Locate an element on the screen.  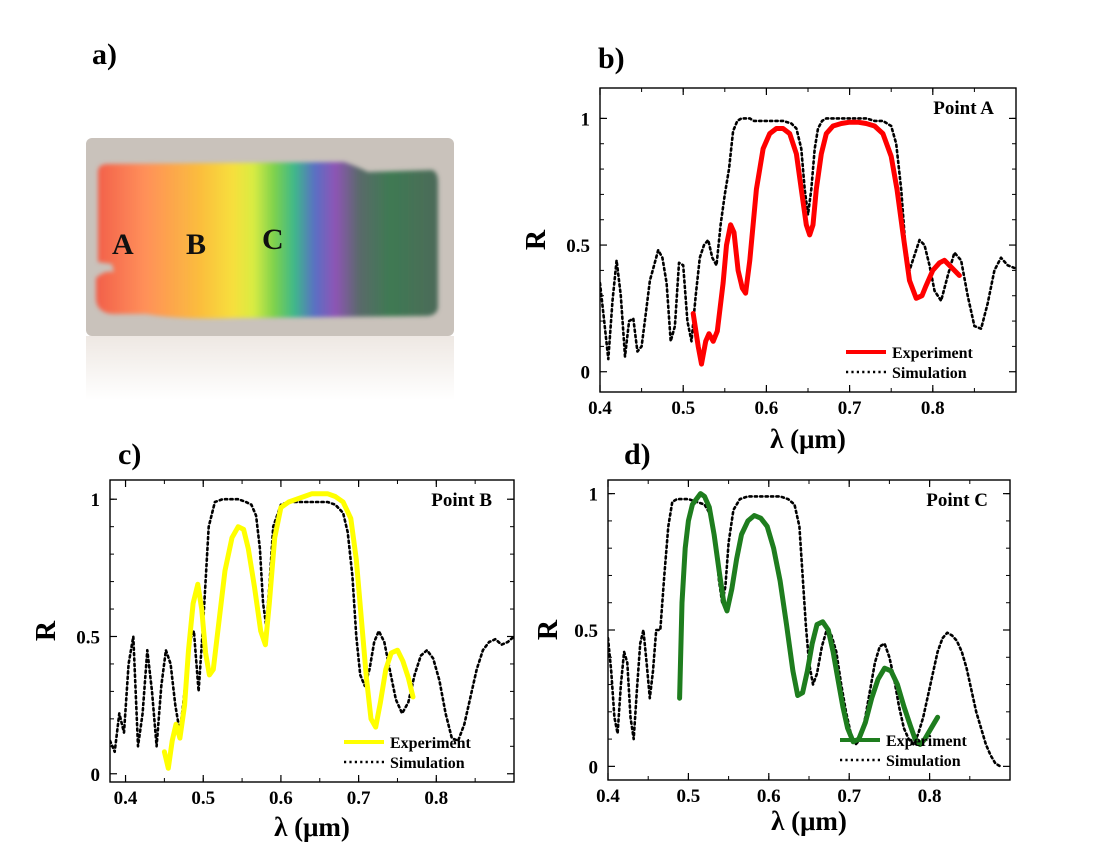
point-label-b: B is located at coordinates (196, 244).